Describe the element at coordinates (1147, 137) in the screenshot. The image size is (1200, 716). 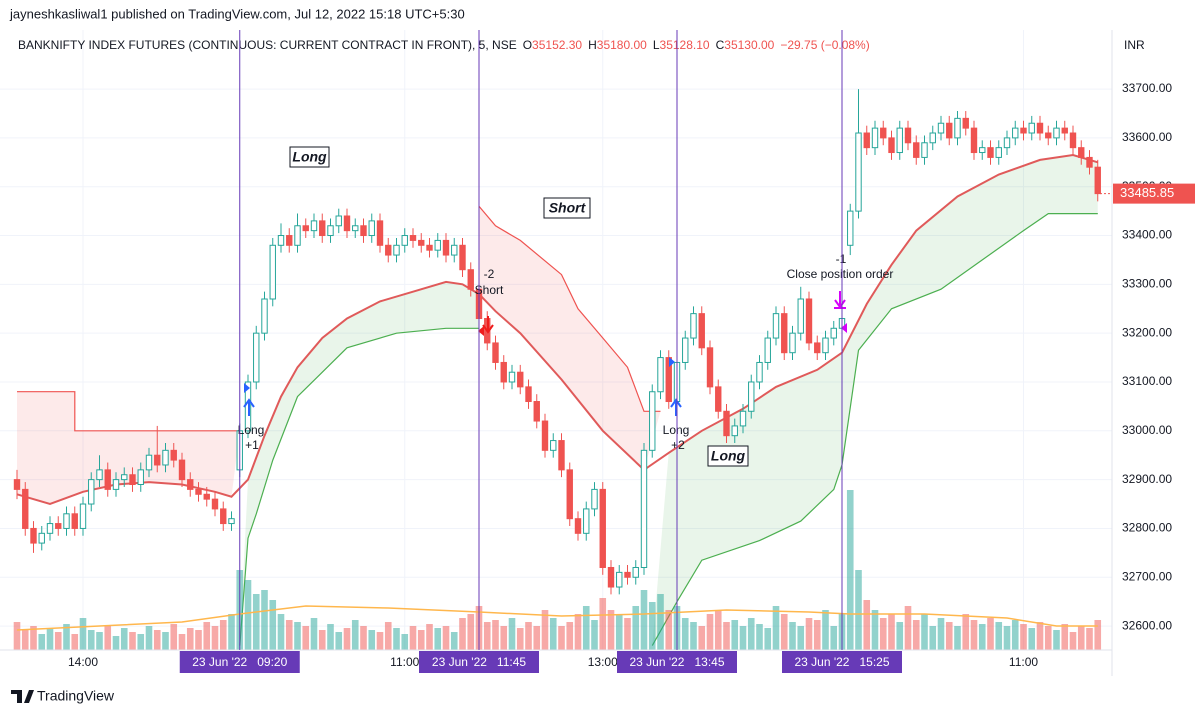
I see `y-tick-label: 33600.00` at that location.